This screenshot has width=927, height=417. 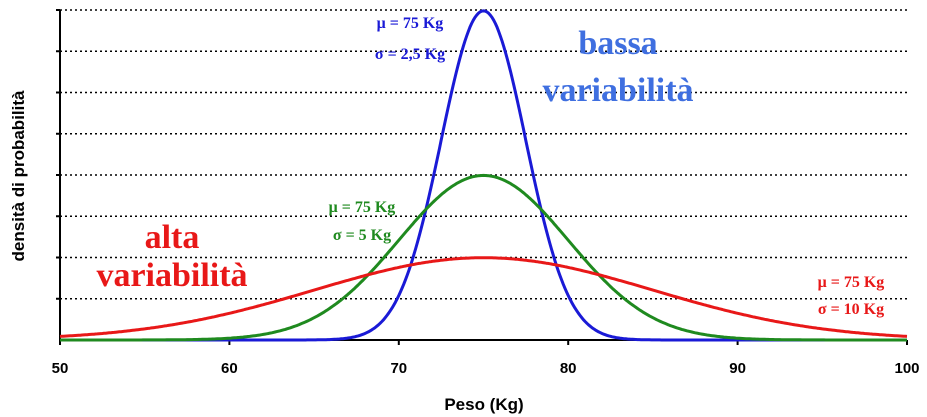 I want to click on x-tick-label: 80, so click(x=568, y=368).